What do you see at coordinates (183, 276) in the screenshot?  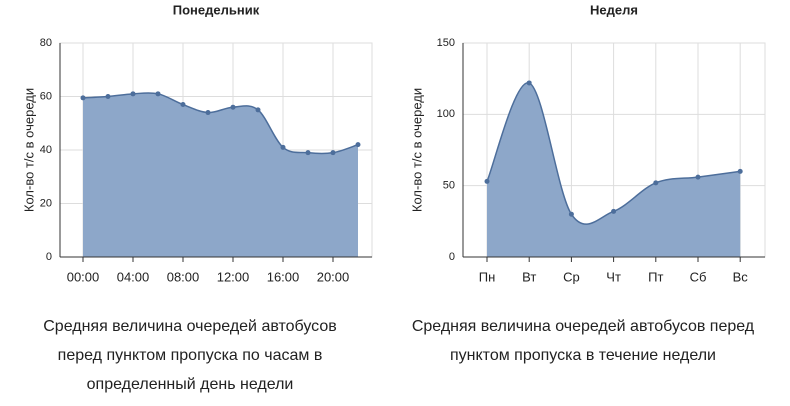 I see `x-tick-label: 08:00` at bounding box center [183, 276].